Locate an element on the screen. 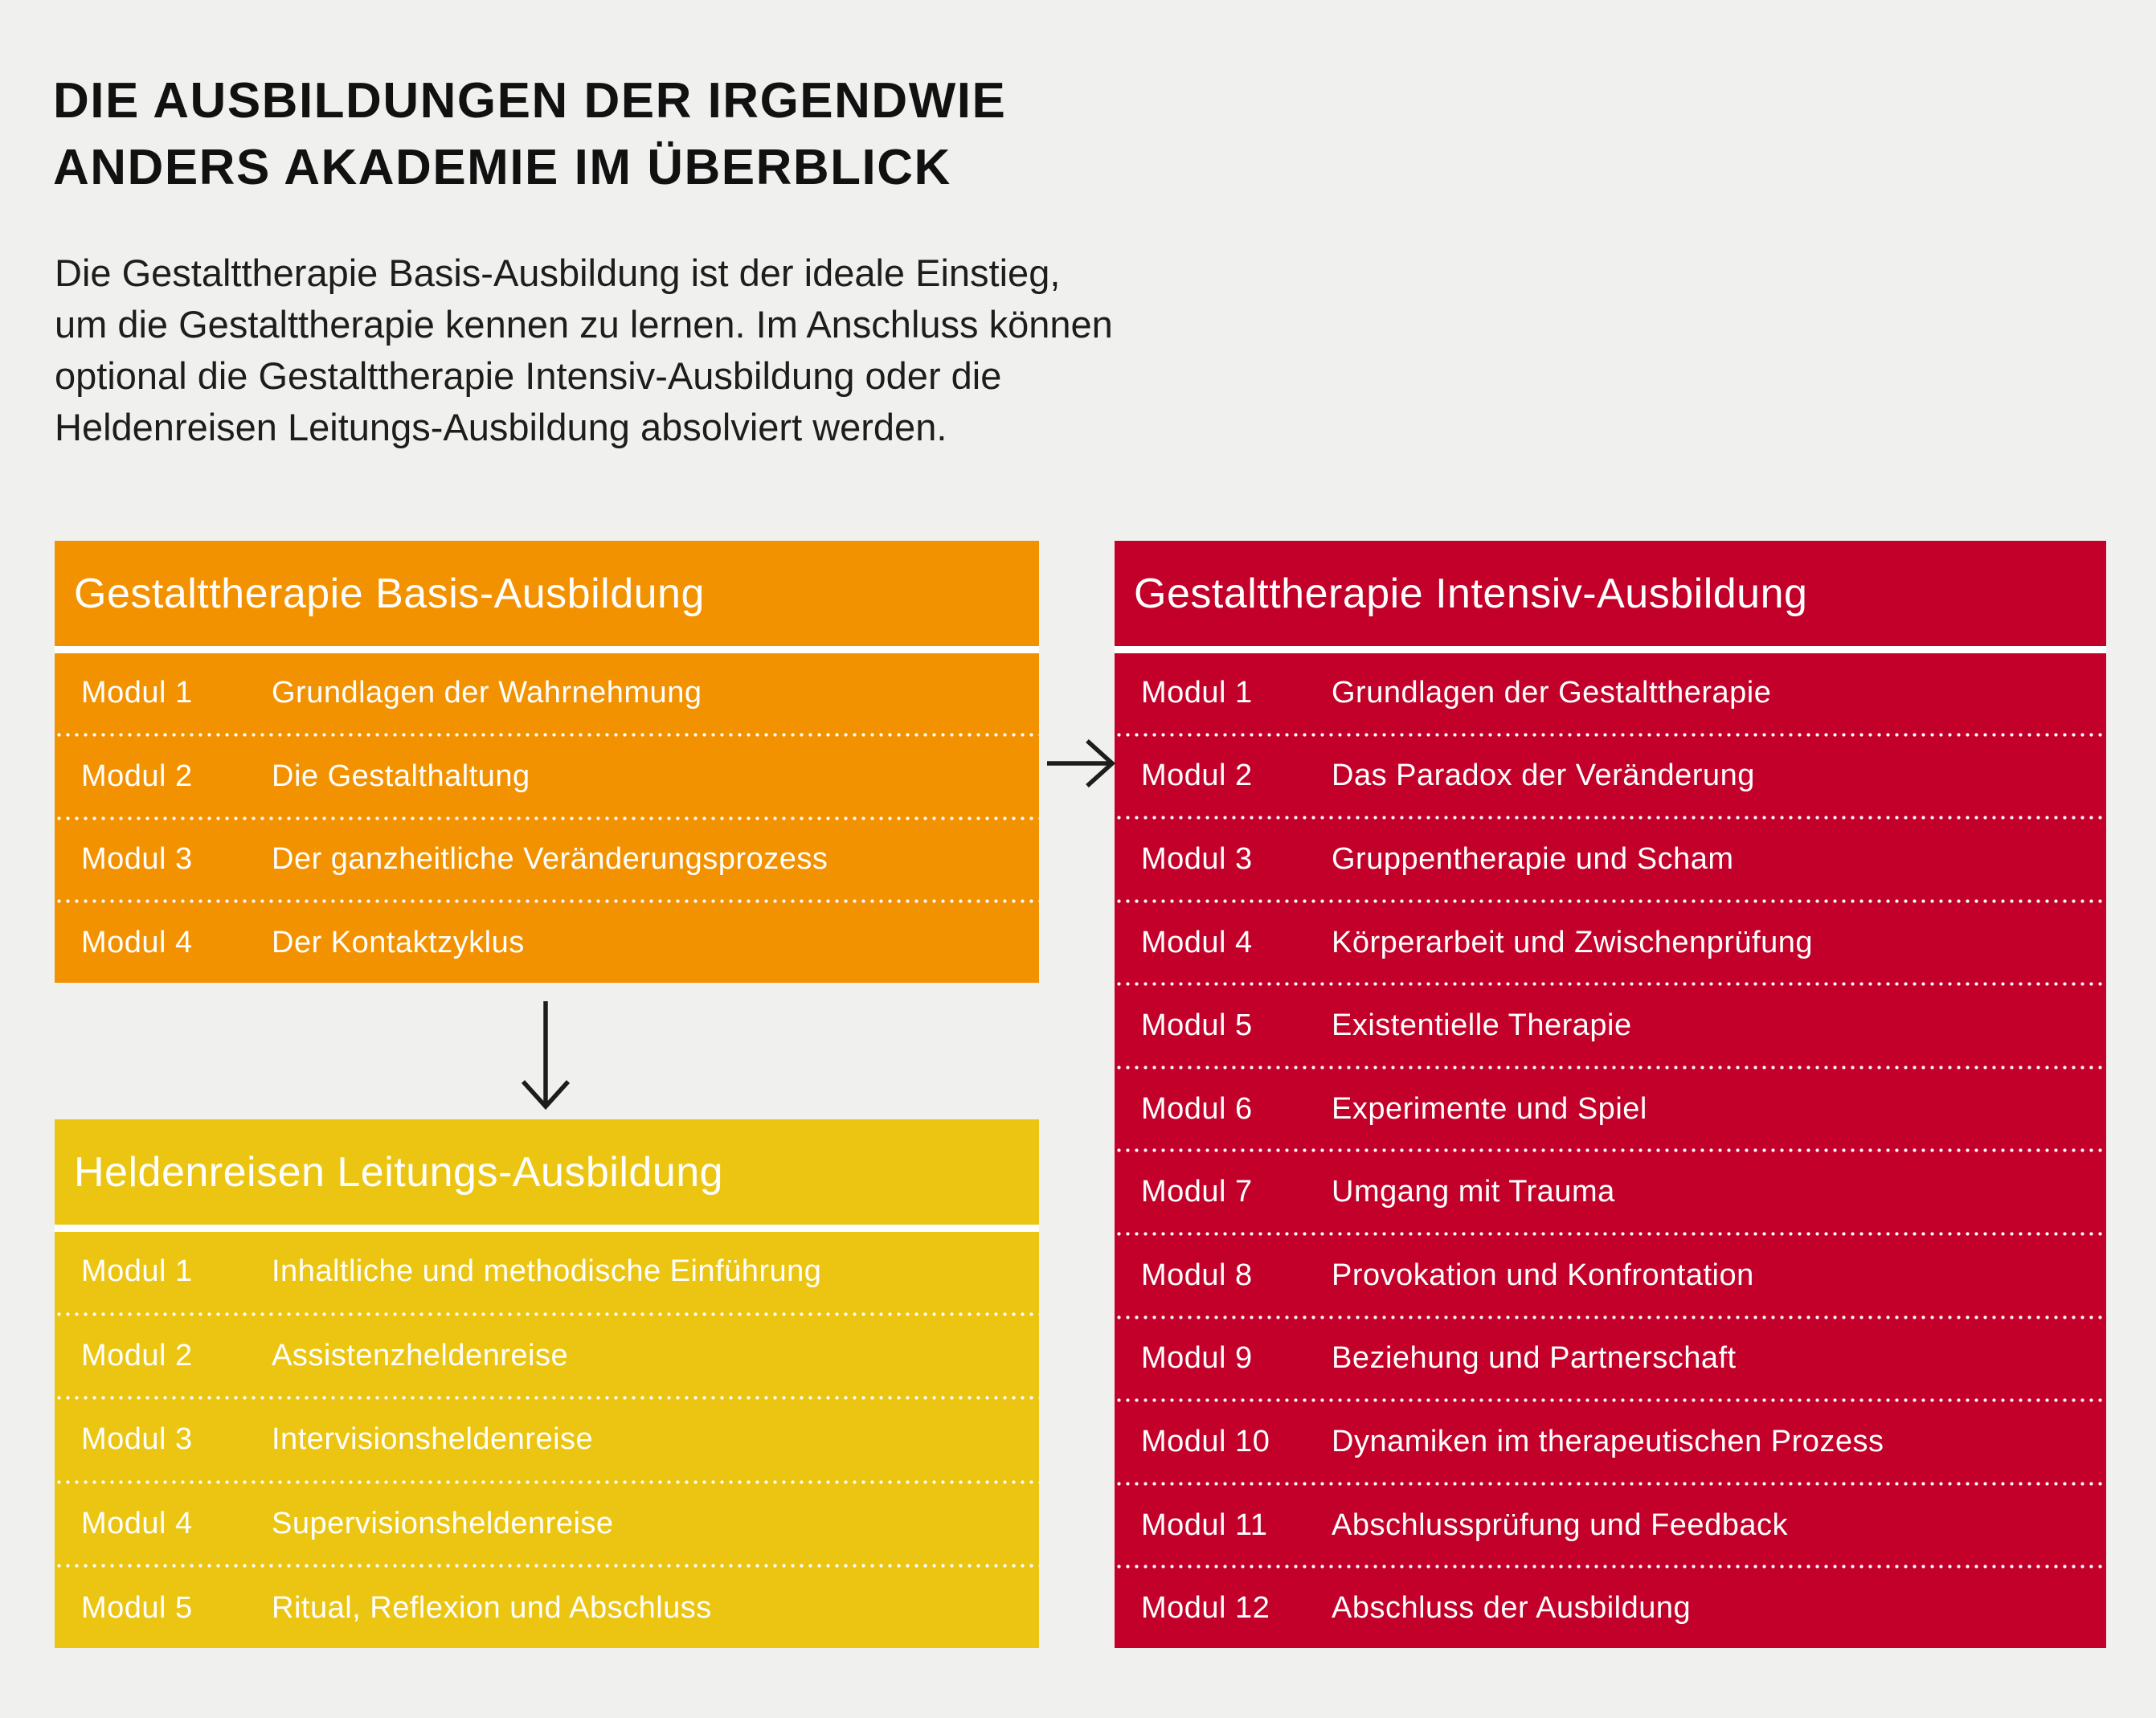 The height and width of the screenshot is (1718, 2156). module-row: Modul 2 Assistenzheldenreise is located at coordinates (547, 1356).